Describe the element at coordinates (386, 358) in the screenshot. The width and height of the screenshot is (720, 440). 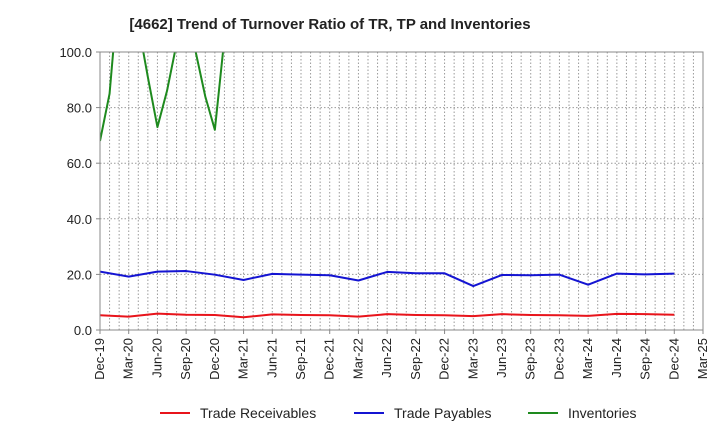
I see `x-tick-label: Jun-22` at that location.